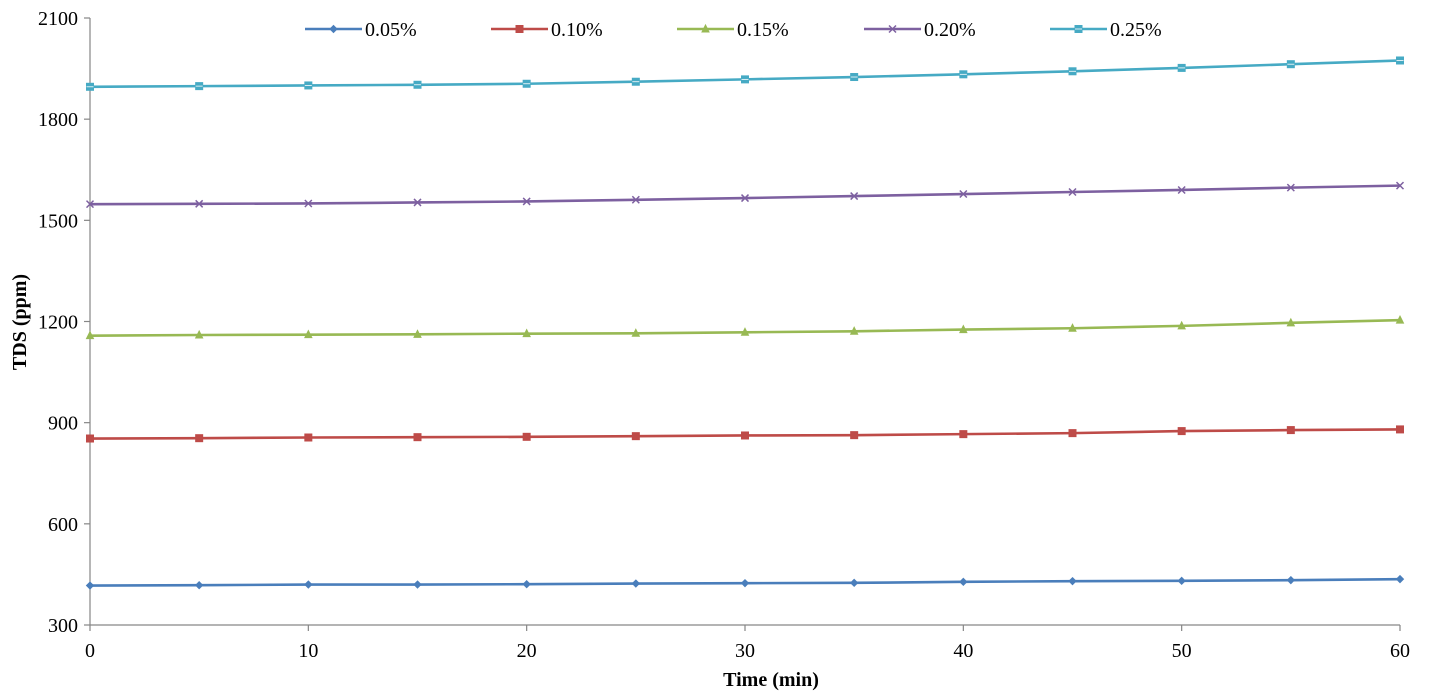 This screenshot has height=691, width=1430. What do you see at coordinates (63, 525) in the screenshot?
I see `y-tick-label: 600` at bounding box center [63, 525].